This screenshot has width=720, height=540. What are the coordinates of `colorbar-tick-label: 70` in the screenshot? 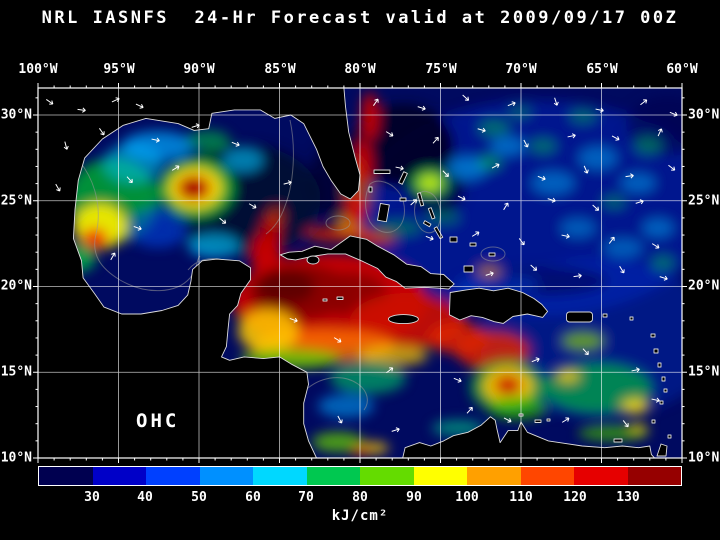 It's located at (306, 497).